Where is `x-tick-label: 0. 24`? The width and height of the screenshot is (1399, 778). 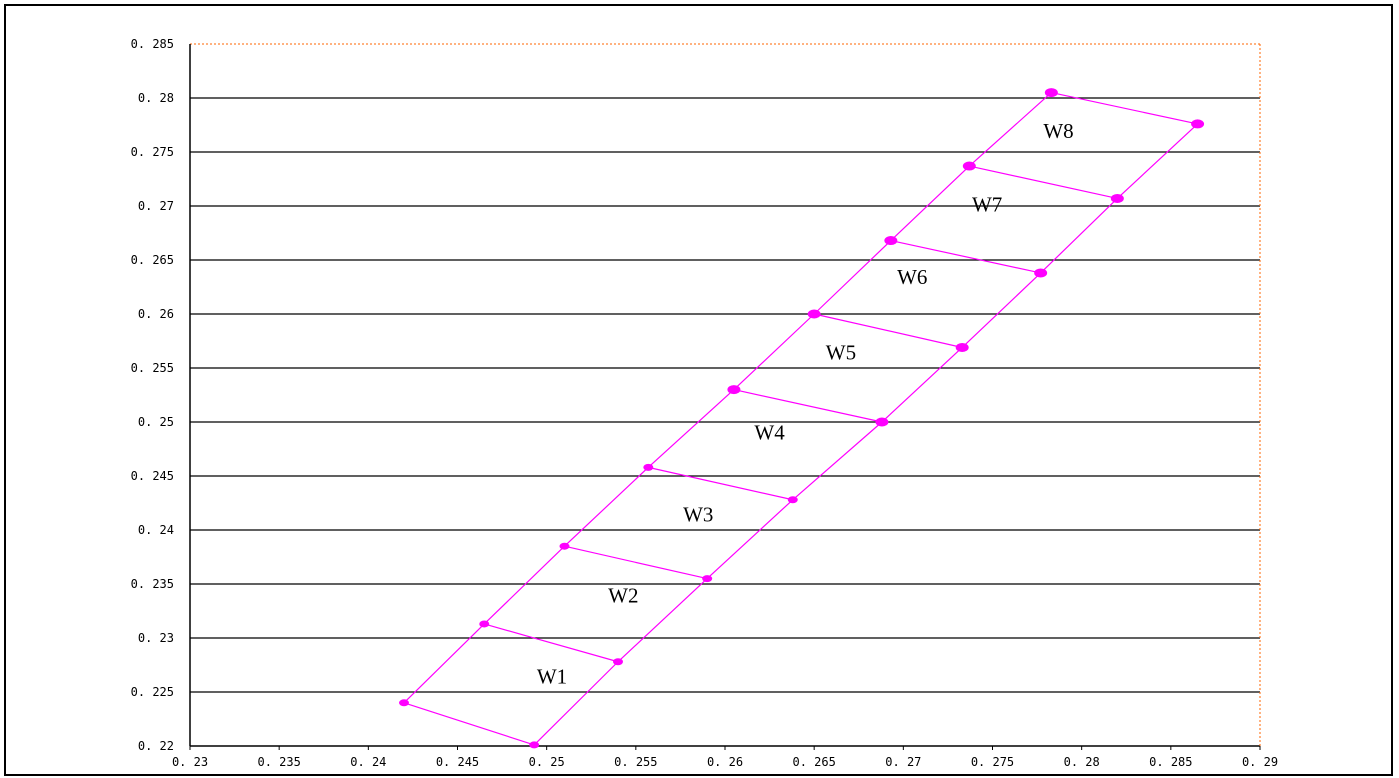
x-tick-label: 0. 24 is located at coordinates (368, 762).